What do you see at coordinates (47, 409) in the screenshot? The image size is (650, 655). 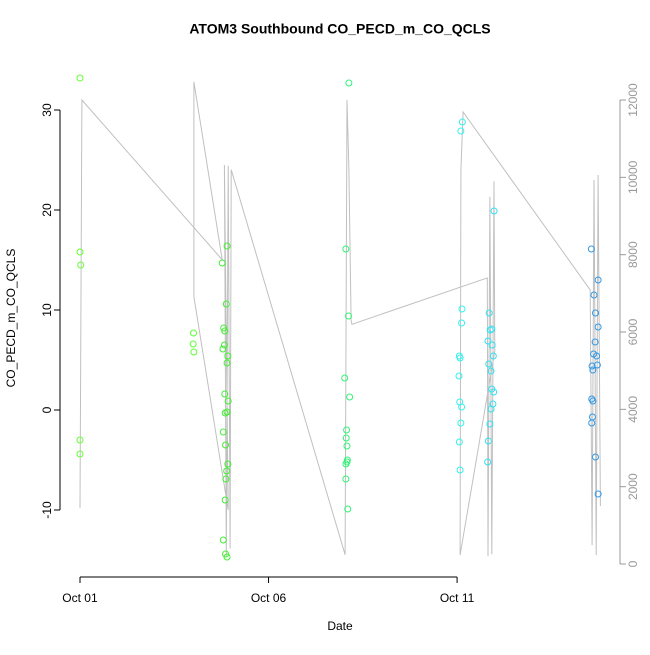 I see `y-tick-label: 0` at bounding box center [47, 409].